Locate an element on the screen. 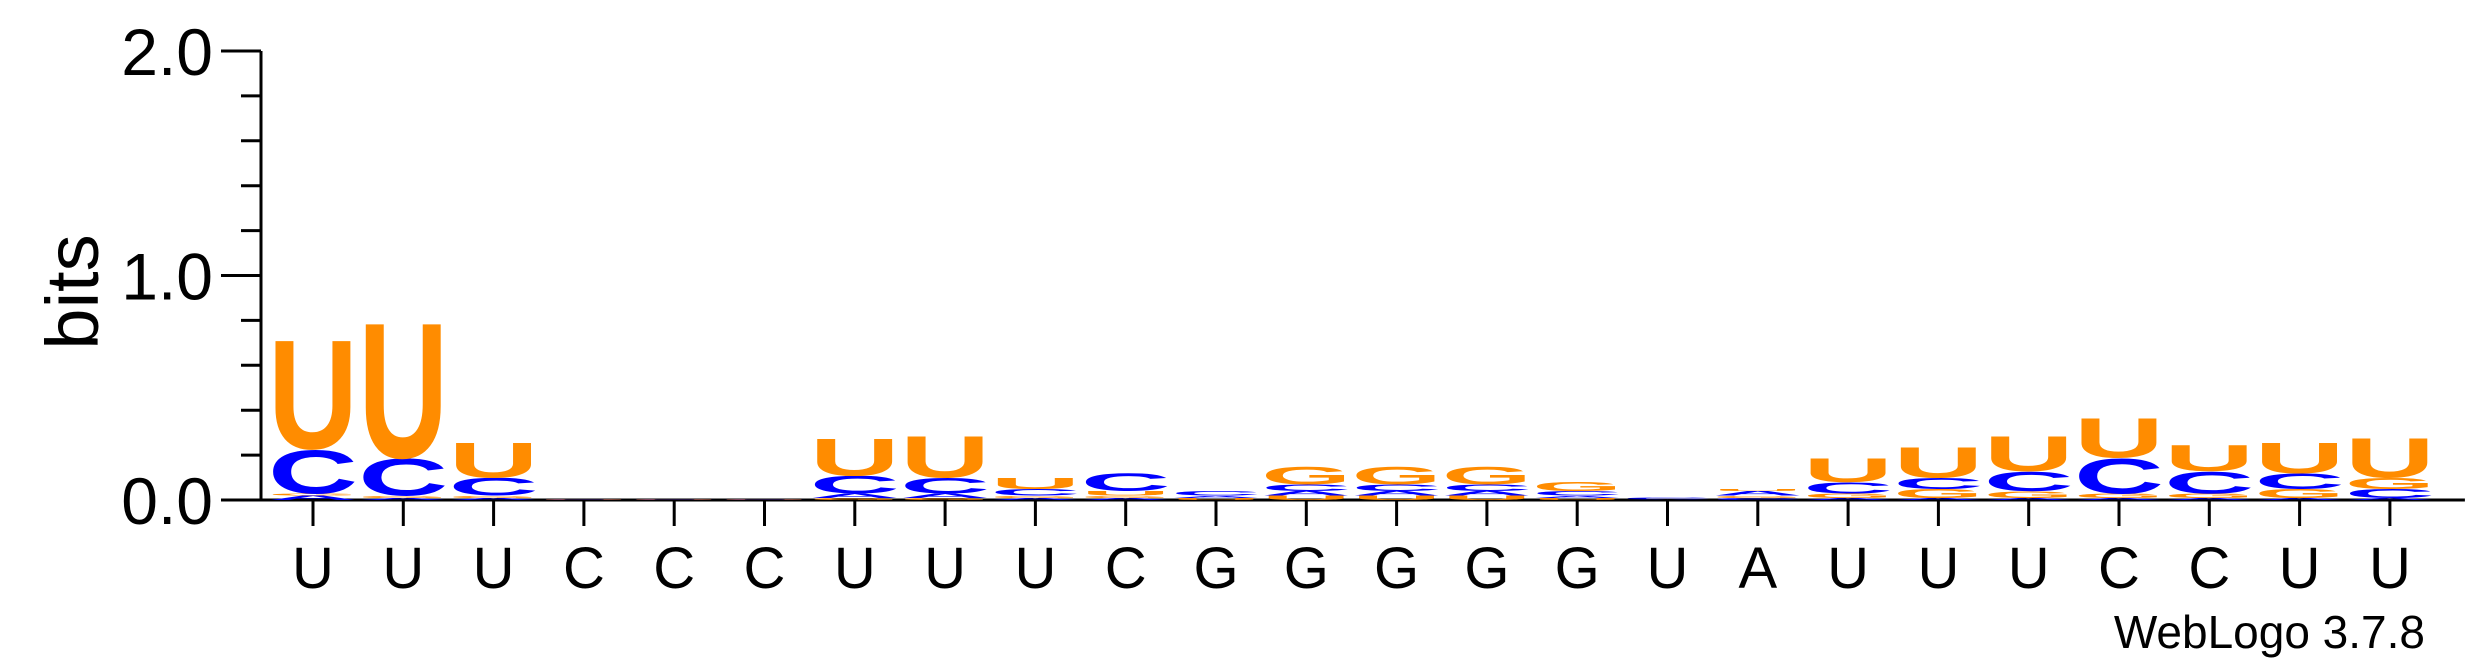  x-tick-label: A is located at coordinates (1757, 568).